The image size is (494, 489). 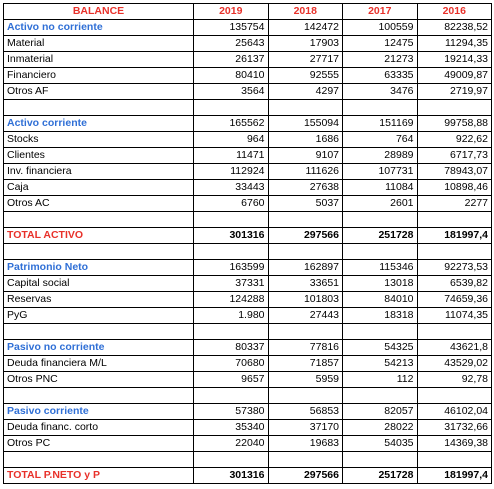 I want to click on cell-value: 17903, so click(x=305, y=43).